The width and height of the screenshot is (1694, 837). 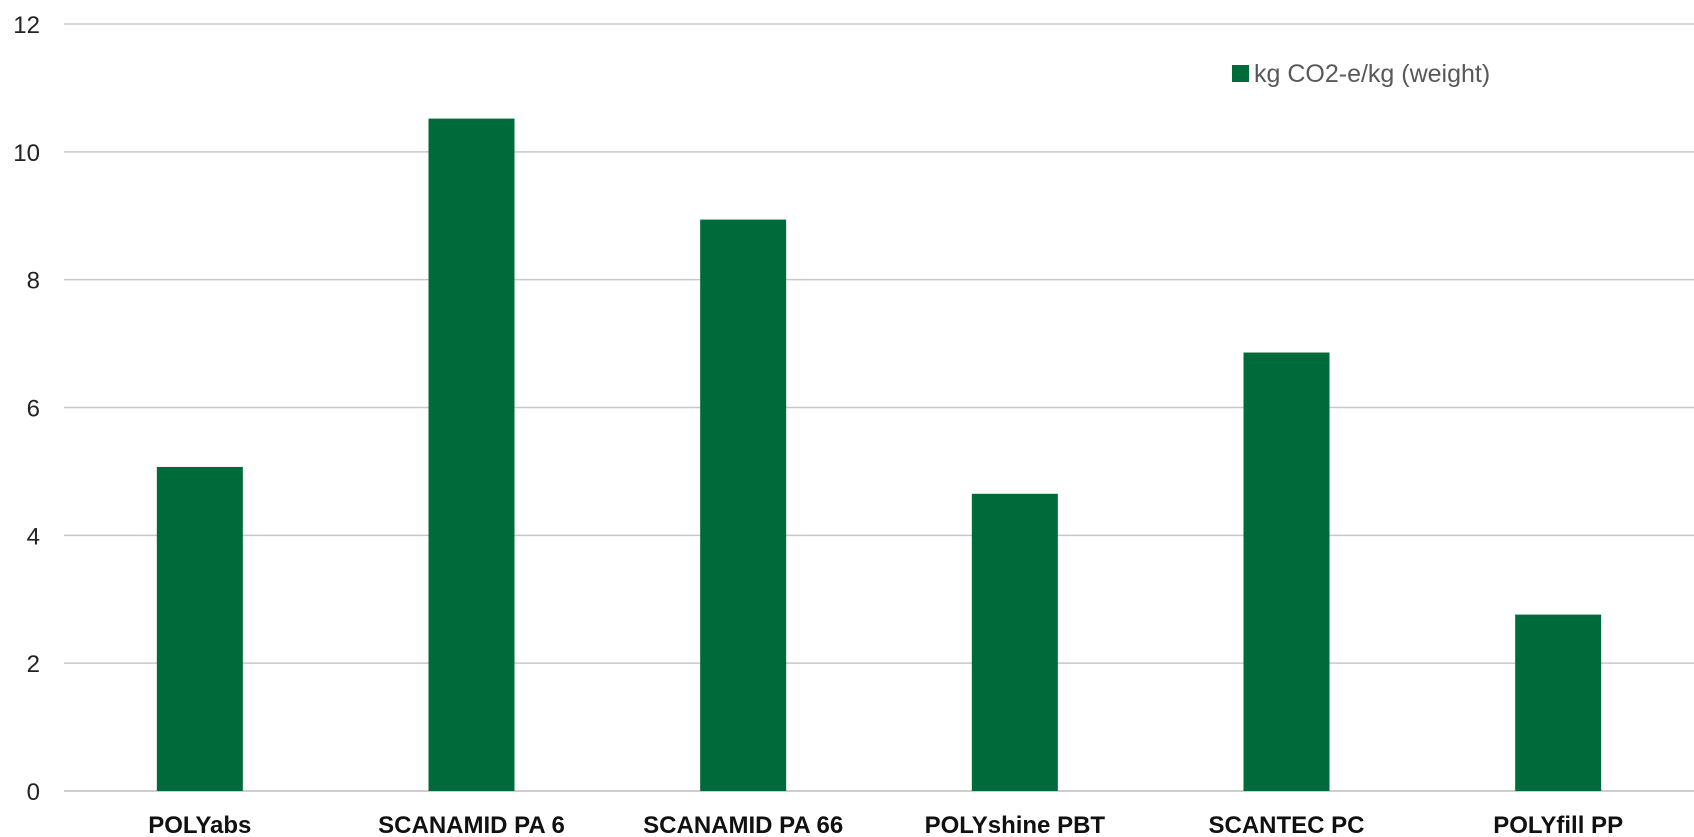 I want to click on y-tick-label: 2, so click(x=33, y=664).